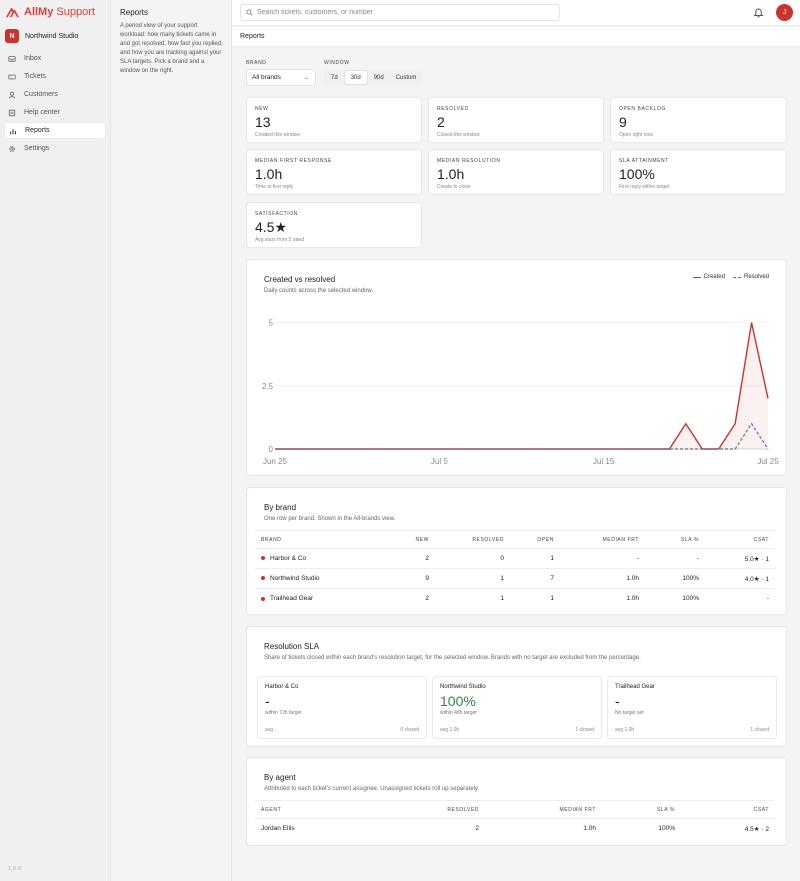 The image size is (800, 881). Describe the element at coordinates (35, 76) in the screenshot. I see `sidebar-item-label: Tickets` at that location.